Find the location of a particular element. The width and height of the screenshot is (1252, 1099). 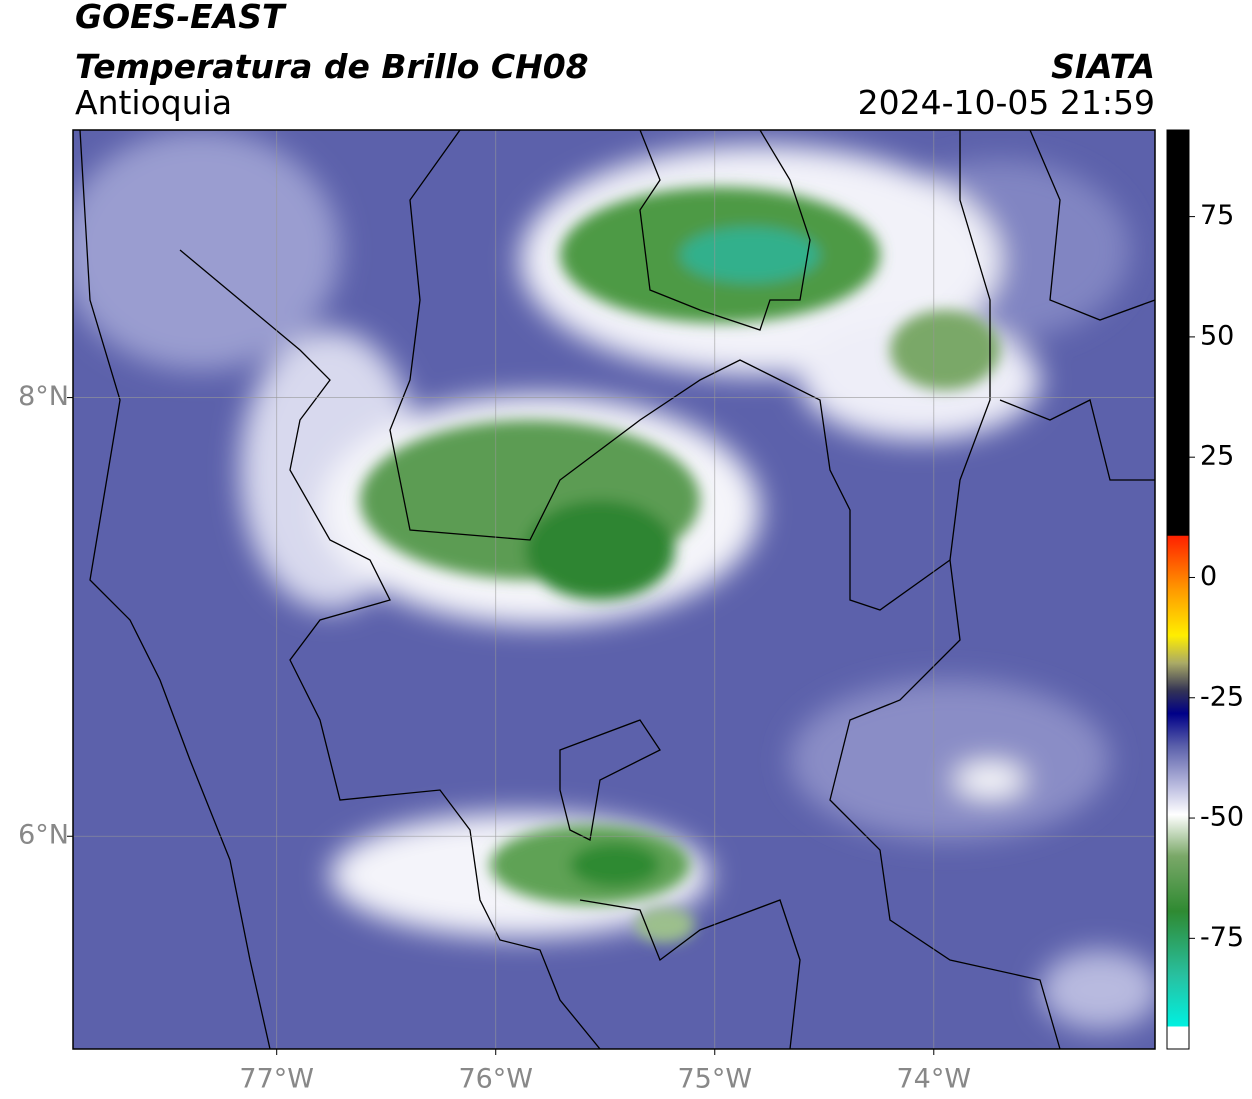

title: GOES-EAST is located at coordinates (181, 18).